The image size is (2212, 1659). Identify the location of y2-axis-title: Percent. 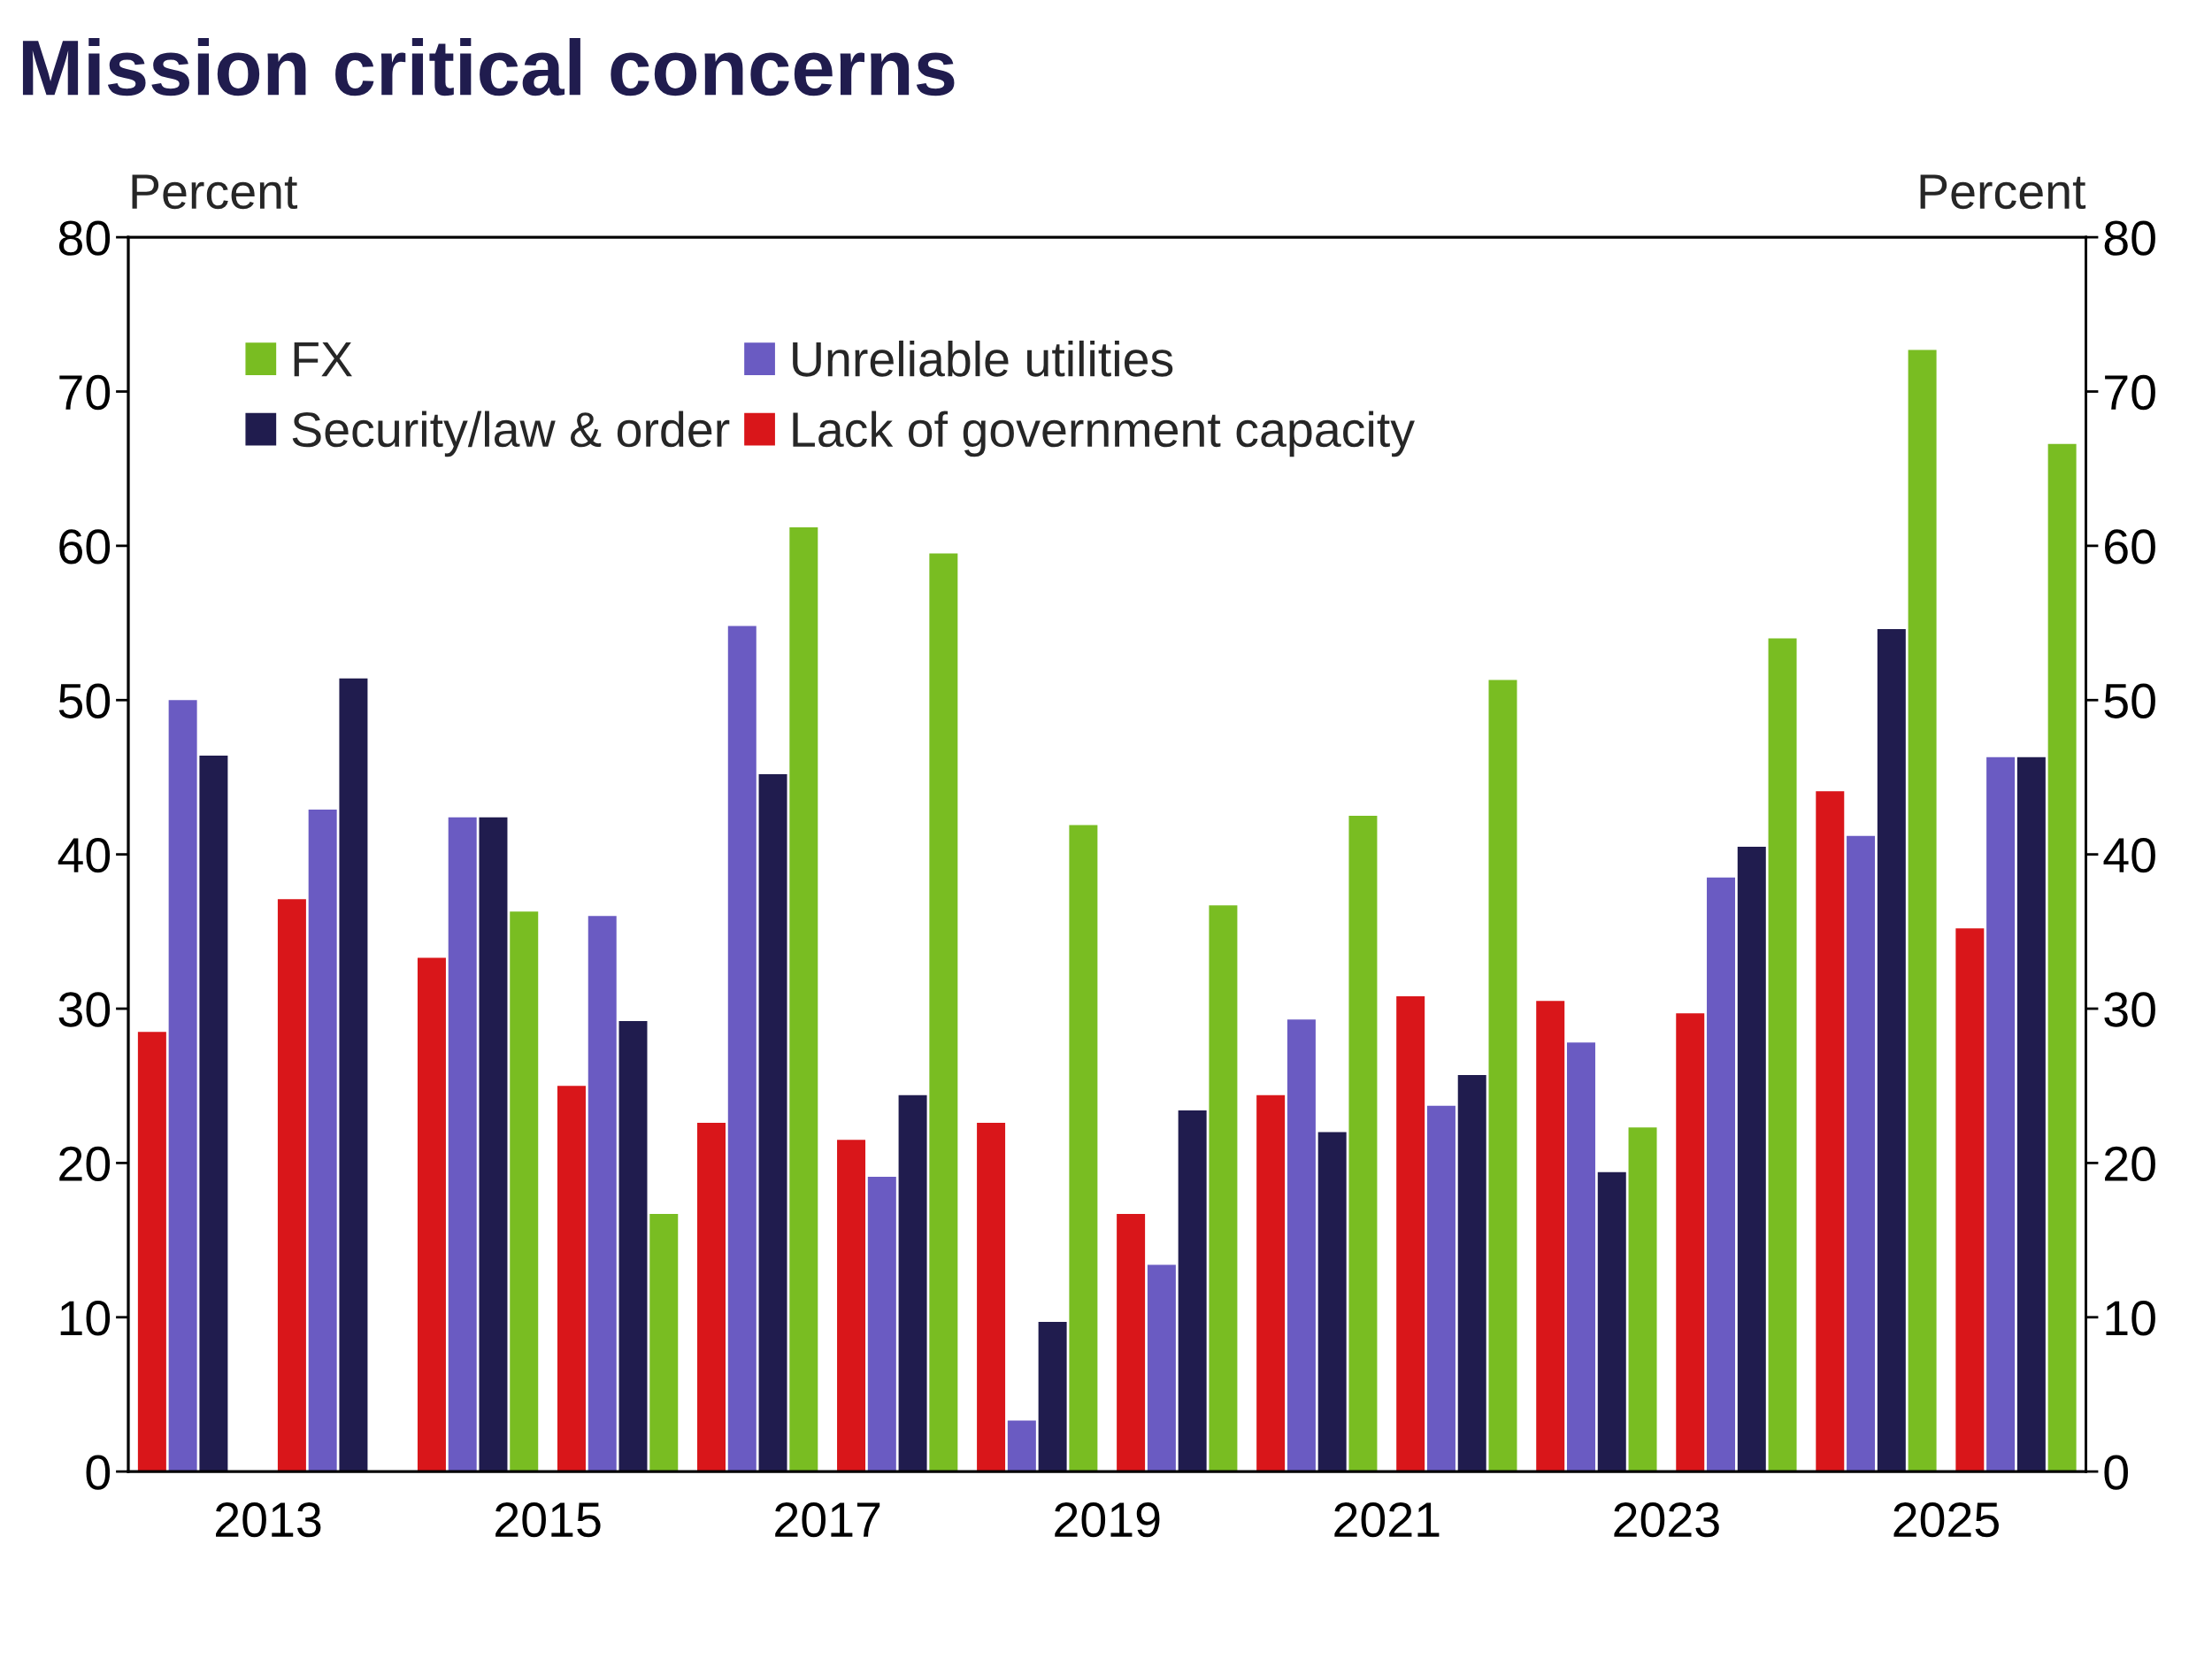
(2003, 192).